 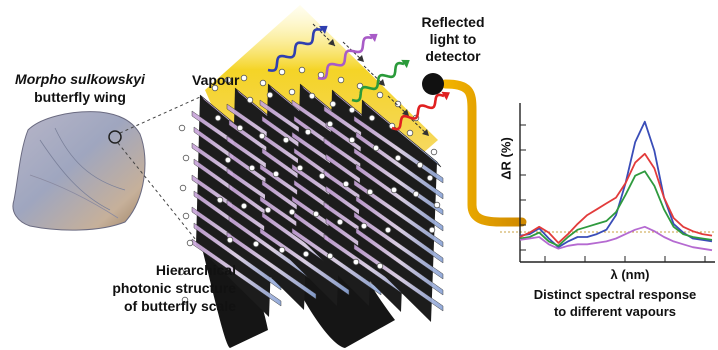 I want to click on incident-light-arrows, so click(x=371, y=80).